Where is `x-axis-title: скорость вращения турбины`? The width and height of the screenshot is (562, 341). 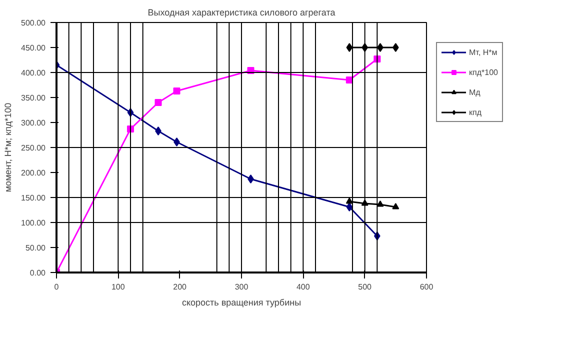
x-axis-title: скорость вращения турбины is located at coordinates (242, 303).